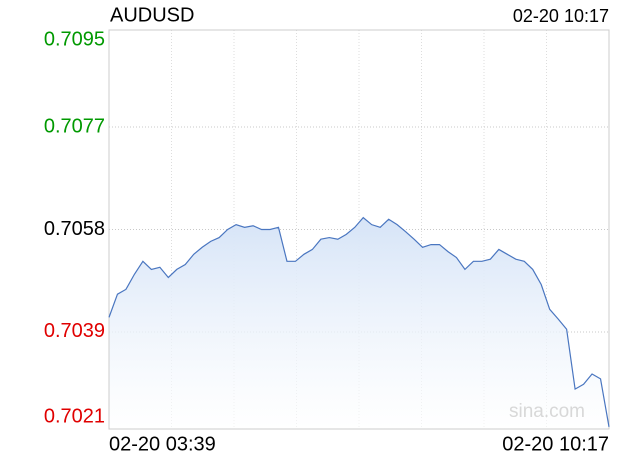 This screenshot has width=620, height=460. I want to click on y-tick-label: 0.7077, so click(74, 126).